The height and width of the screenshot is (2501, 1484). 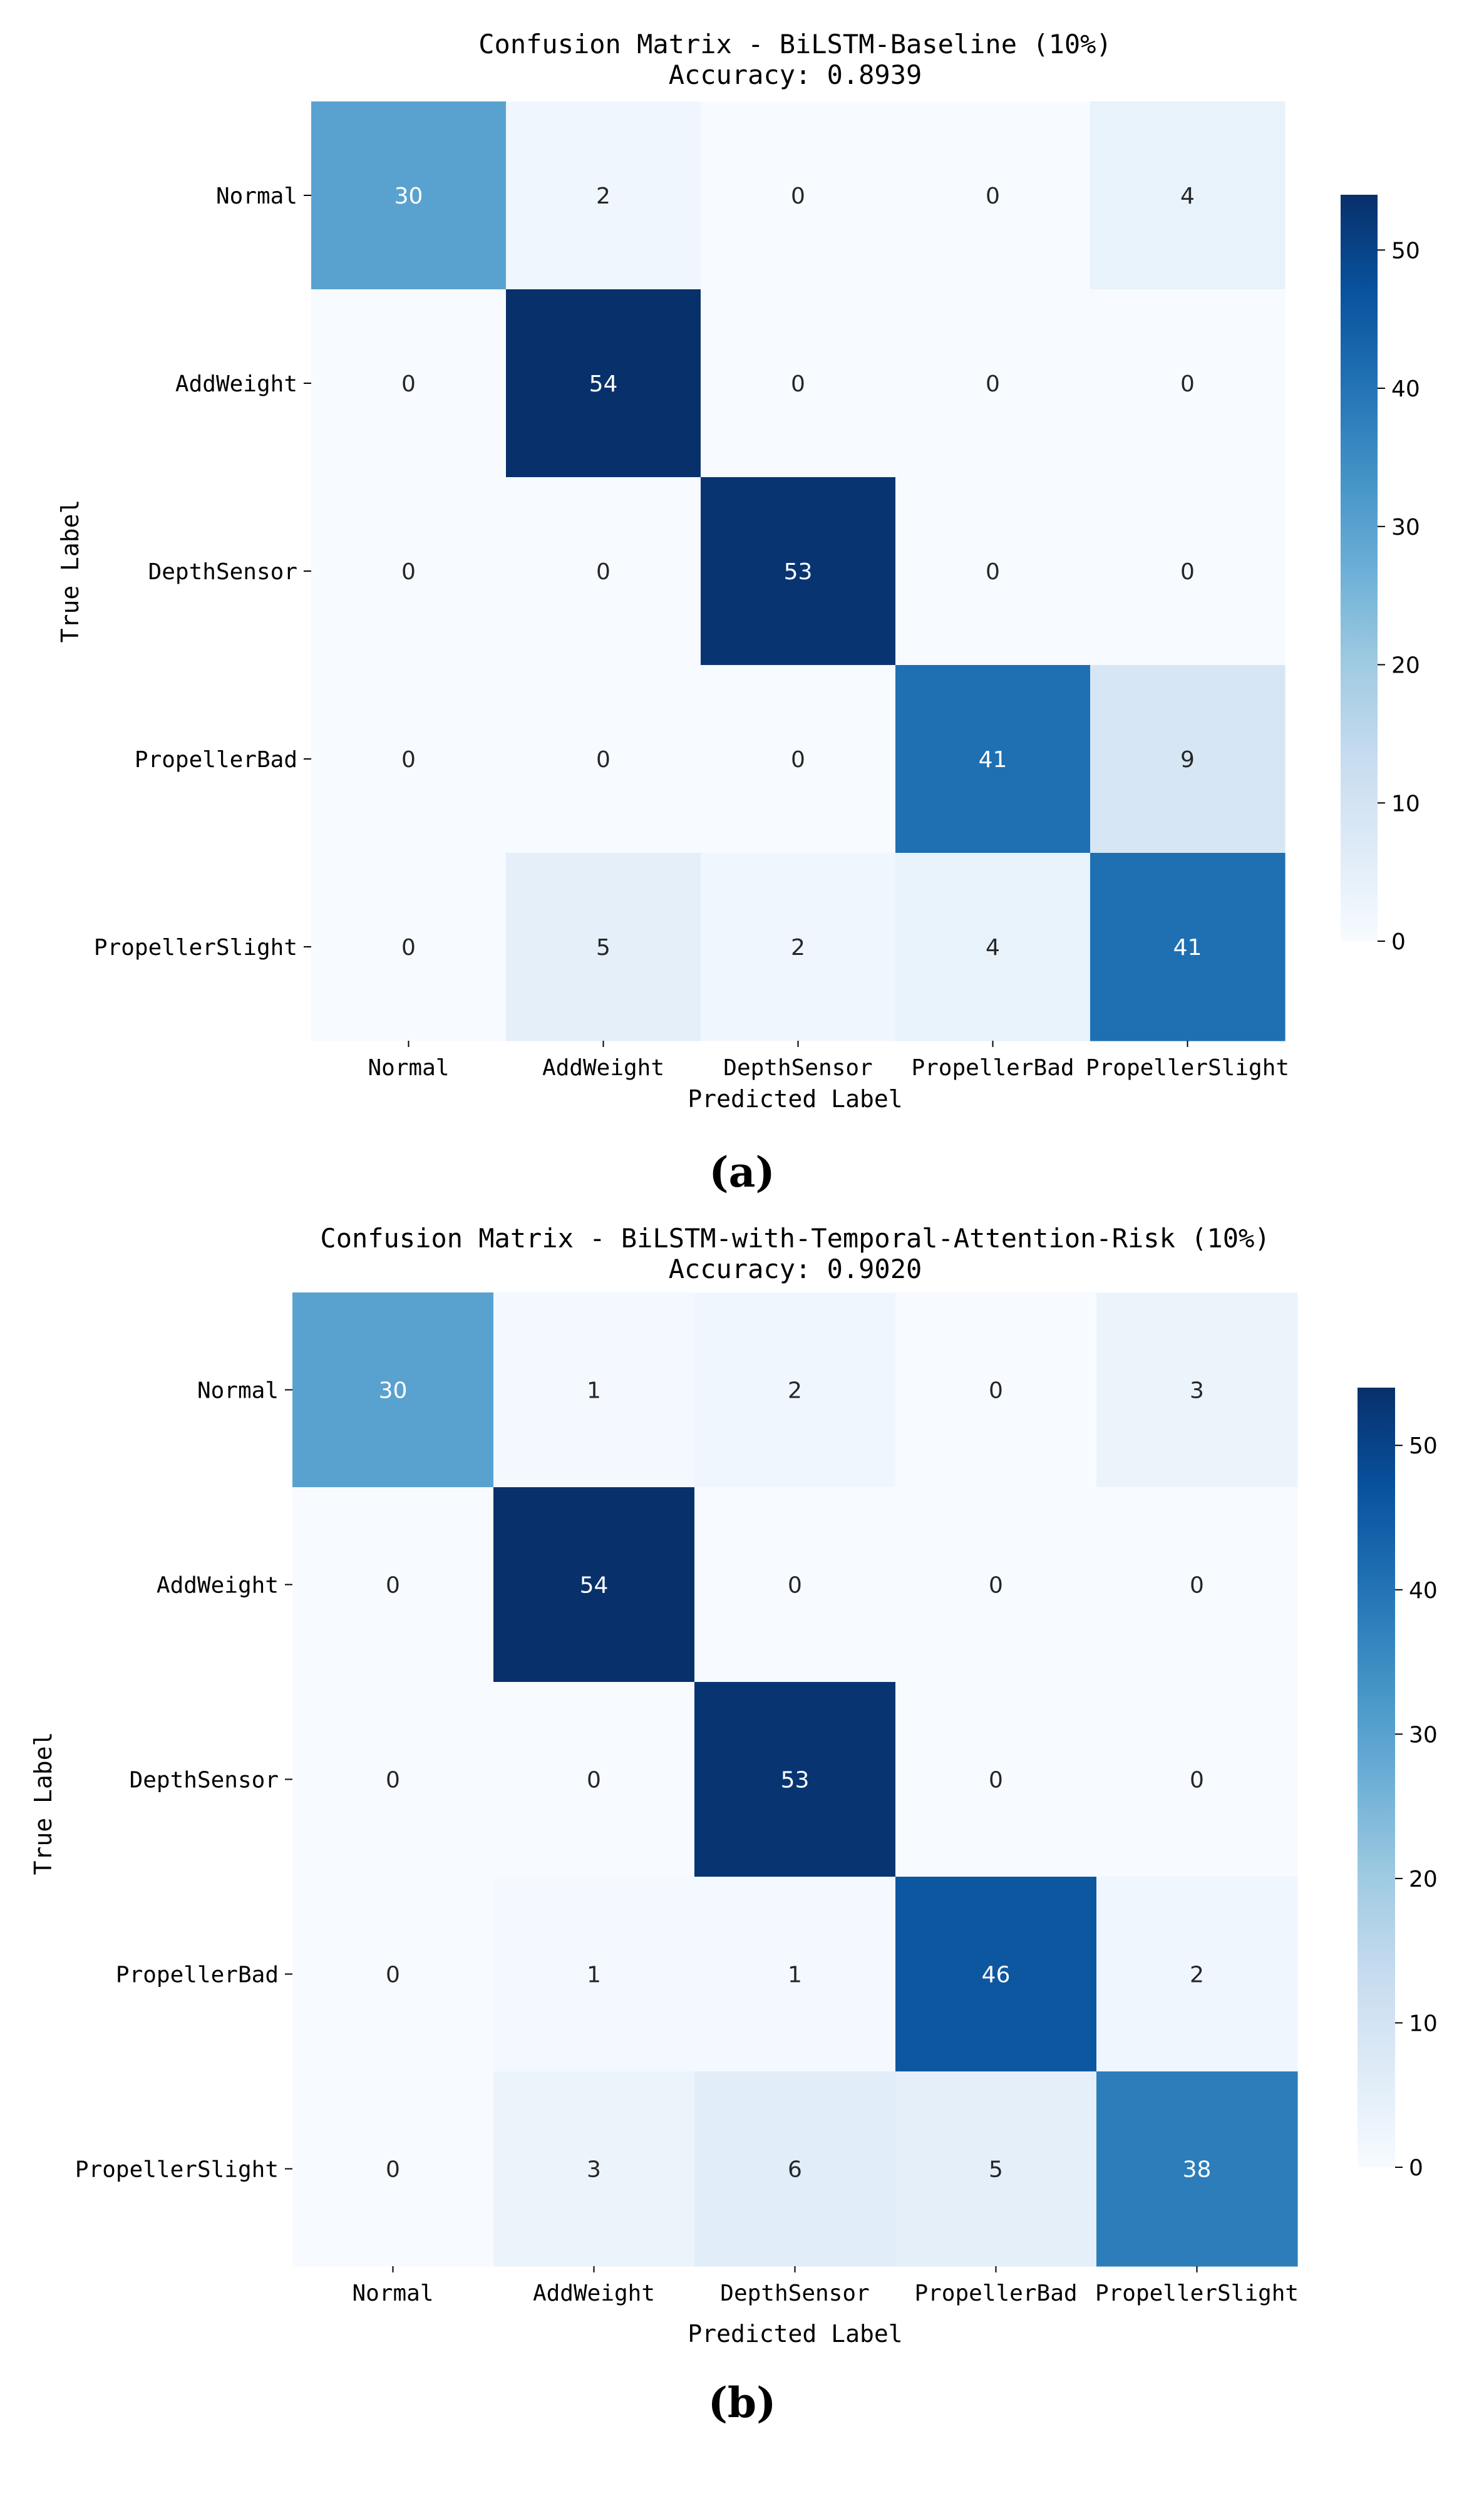 What do you see at coordinates (742, 1172) in the screenshot?
I see `panel-caption: (a)` at bounding box center [742, 1172].